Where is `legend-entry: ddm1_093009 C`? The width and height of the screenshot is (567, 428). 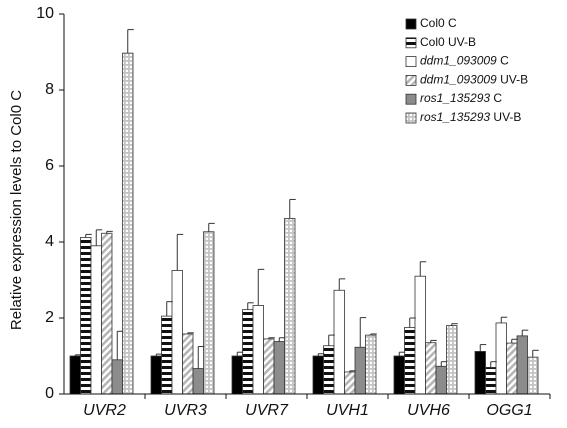 legend-entry: ddm1_093009 C is located at coordinates (464, 61).